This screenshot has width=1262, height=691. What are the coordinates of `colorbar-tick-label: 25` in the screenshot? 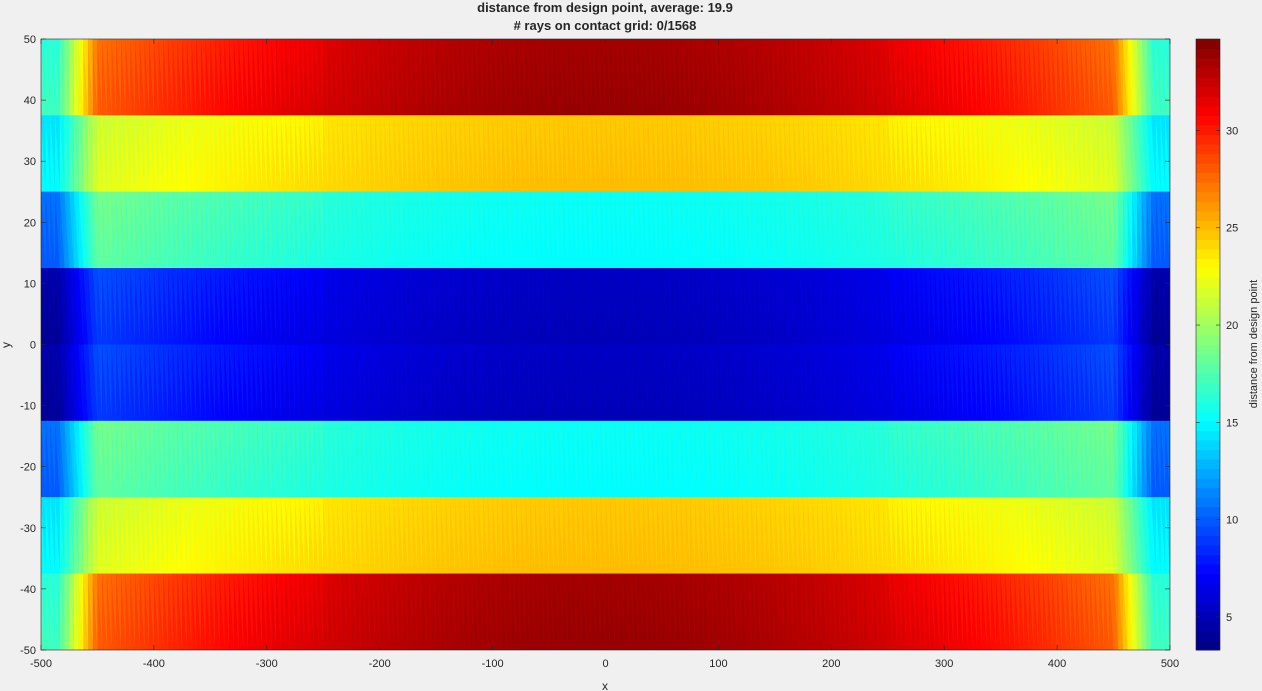 It's located at (1232, 229).